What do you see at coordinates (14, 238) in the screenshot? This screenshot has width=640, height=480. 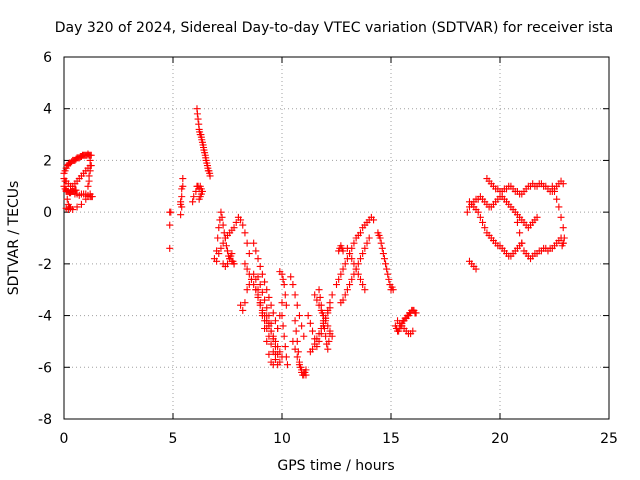 I see `y-axis-label: SDTVAR / TECUs` at bounding box center [14, 238].